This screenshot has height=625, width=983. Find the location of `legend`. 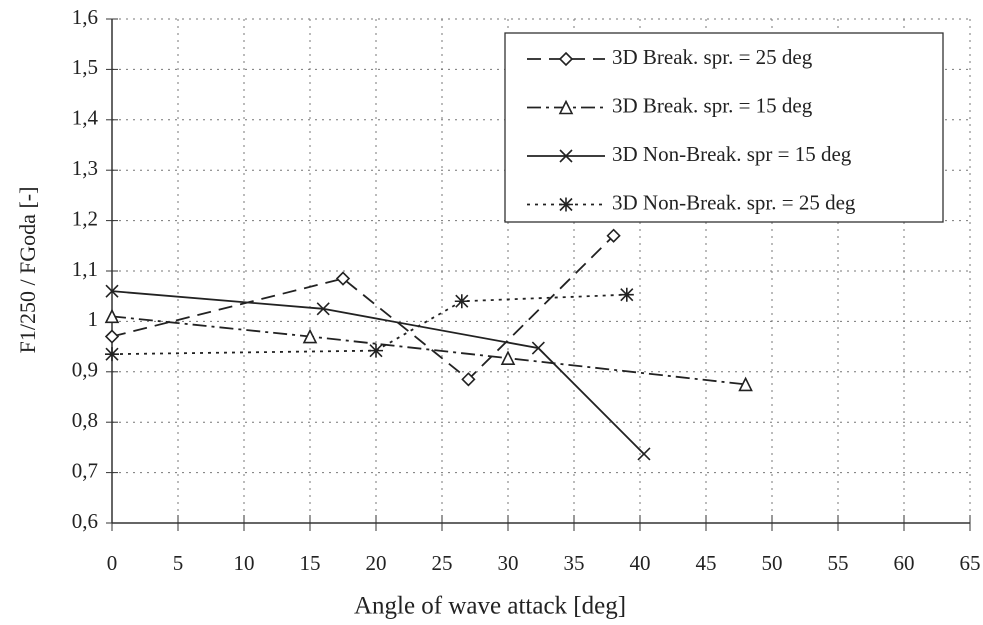

legend is located at coordinates (724, 127).